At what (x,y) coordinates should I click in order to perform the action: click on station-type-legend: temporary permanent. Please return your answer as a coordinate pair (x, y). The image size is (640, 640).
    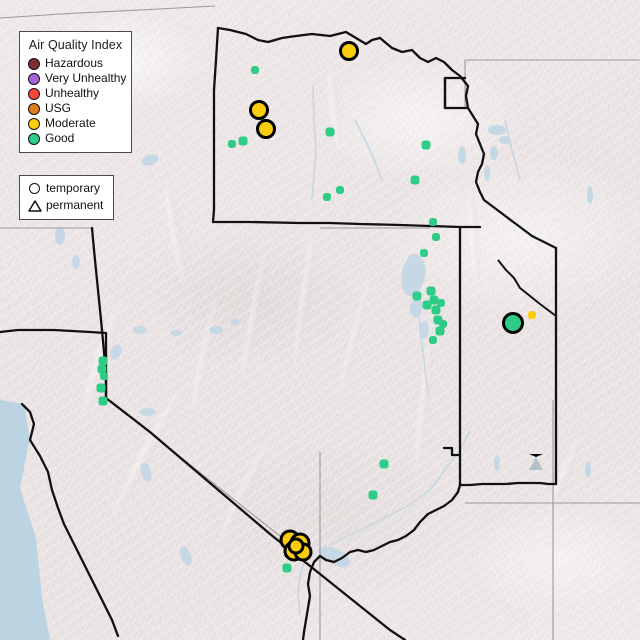
    Looking at the image, I should click on (66, 197).